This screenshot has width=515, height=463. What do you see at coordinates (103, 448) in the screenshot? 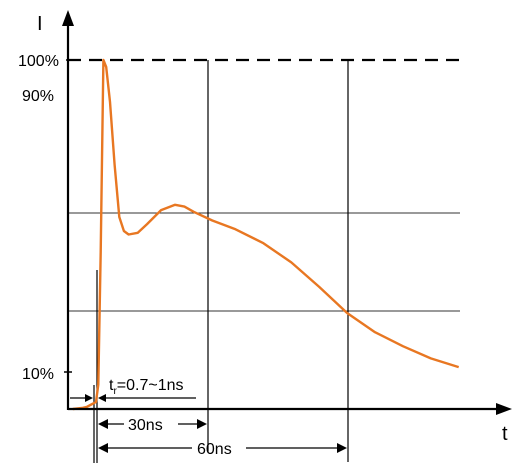
I see `interval-60ns-arrow-left-icon` at bounding box center [103, 448].